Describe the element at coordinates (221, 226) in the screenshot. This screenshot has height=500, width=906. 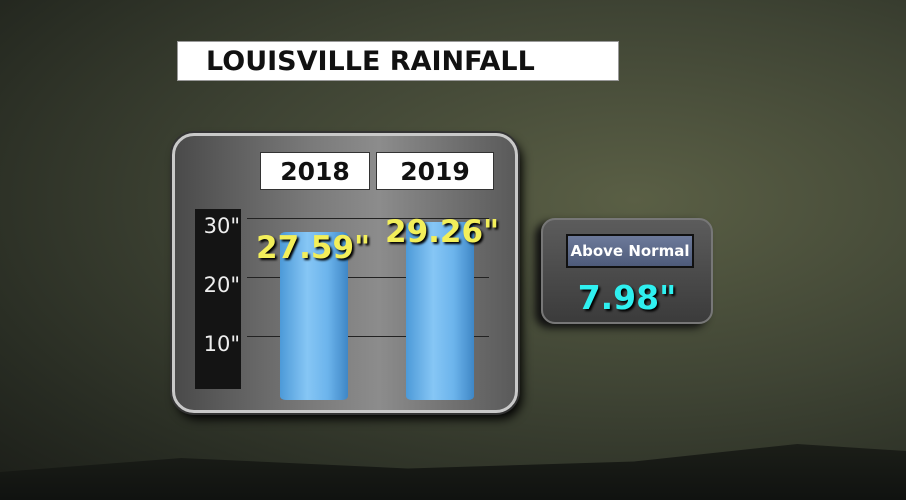
I see `y-tick-label: 30"` at that location.